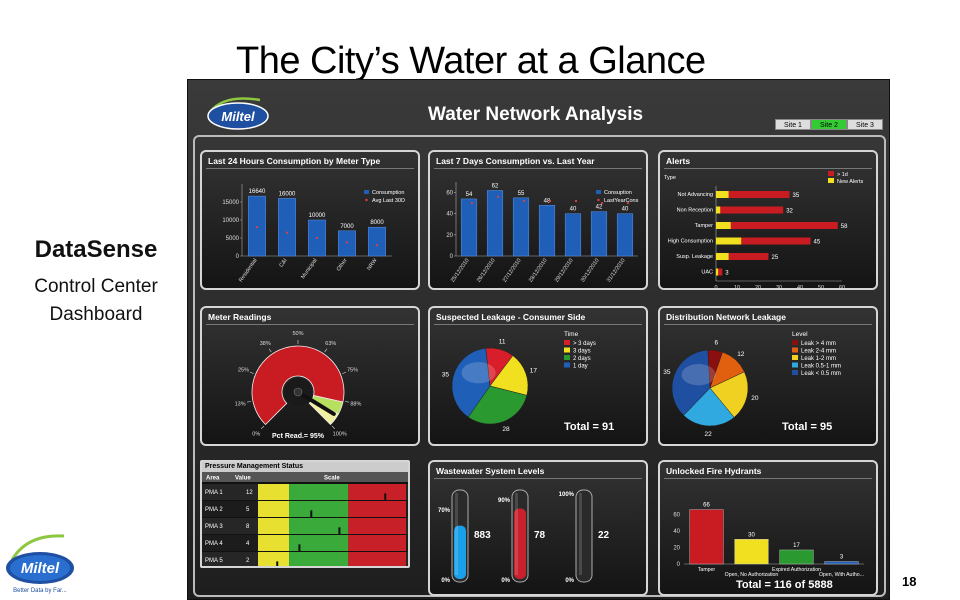 The width and height of the screenshot is (960, 600). I want to click on legend-label: Leak 0.5-1 mm, so click(821, 367).